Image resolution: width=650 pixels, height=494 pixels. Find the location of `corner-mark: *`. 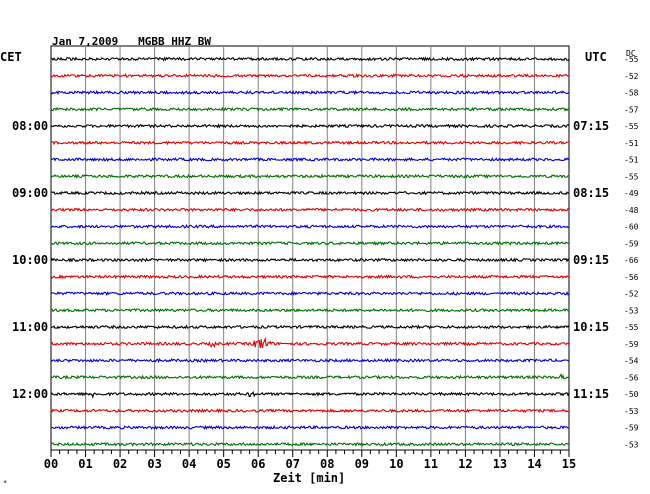

corner-mark: * is located at coordinates (5, 483).